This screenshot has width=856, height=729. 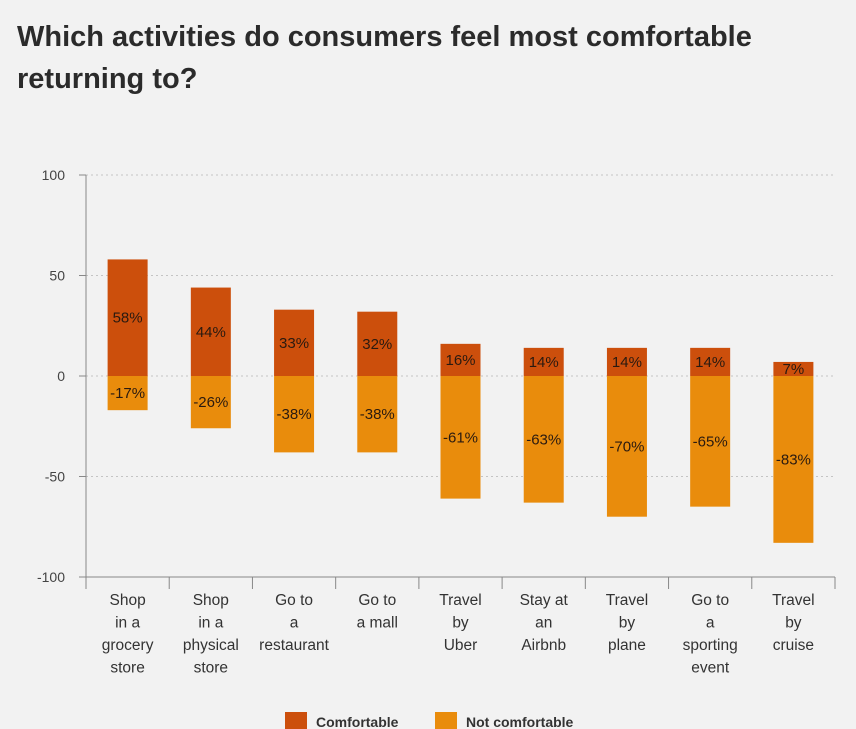 I want to click on bar-value-label: -17%, so click(x=127, y=393).